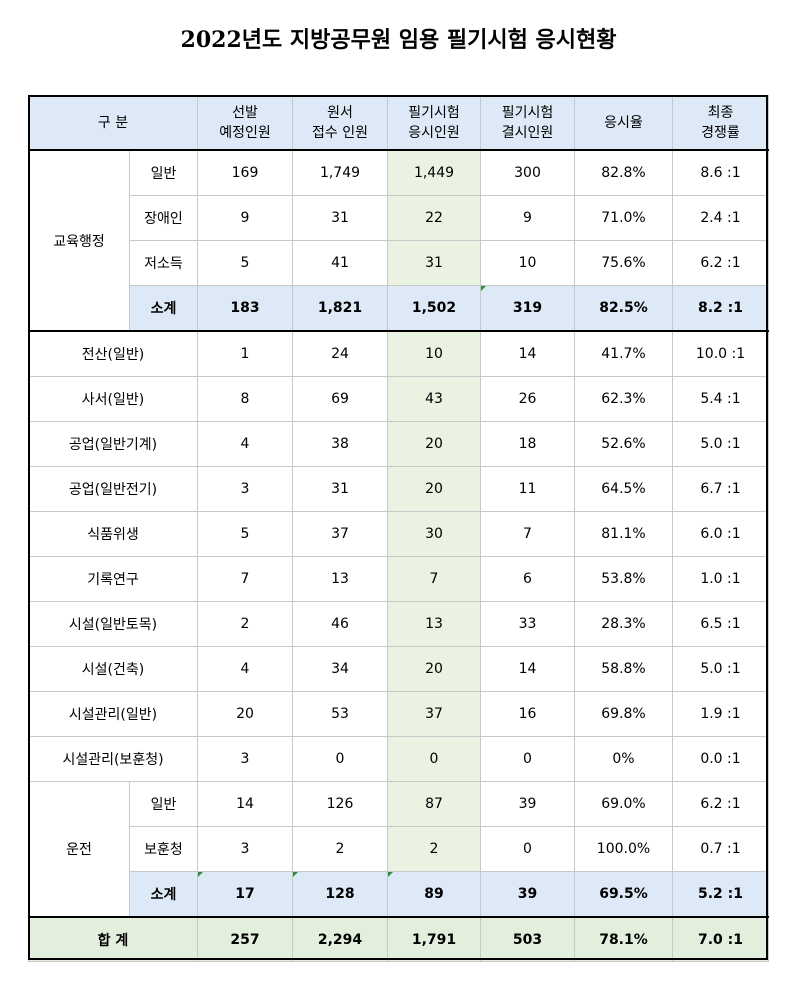 This screenshot has height=983, width=797. Describe the element at coordinates (623, 308) in the screenshot. I see `value-cell: 82.5%` at that location.